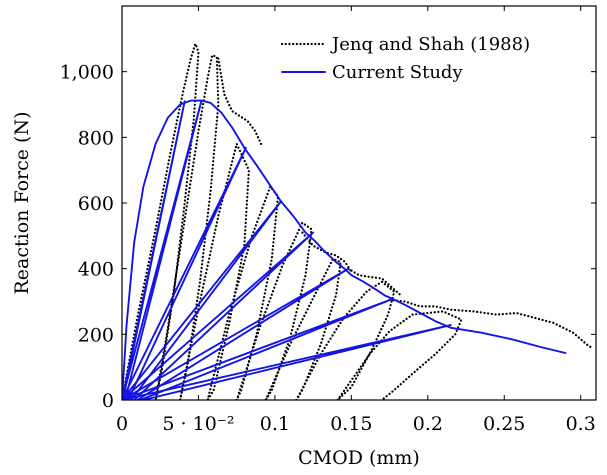 Image resolution: width=607 pixels, height=475 pixels. Describe the element at coordinates (581, 424) in the screenshot. I see `x-tick-label: 0.3` at that location.